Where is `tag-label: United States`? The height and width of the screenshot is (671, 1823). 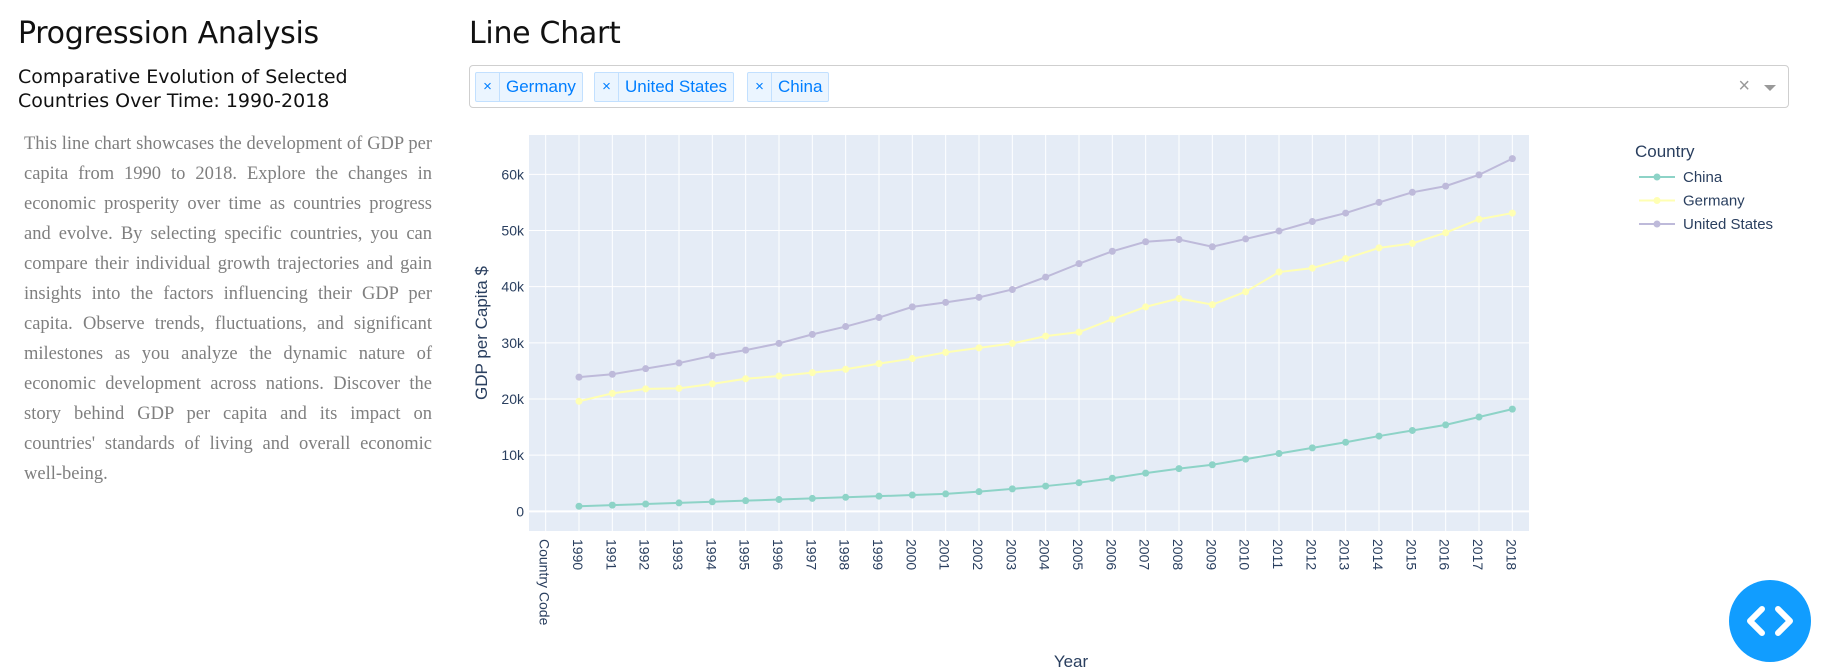 tag-label: United States is located at coordinates (676, 86).